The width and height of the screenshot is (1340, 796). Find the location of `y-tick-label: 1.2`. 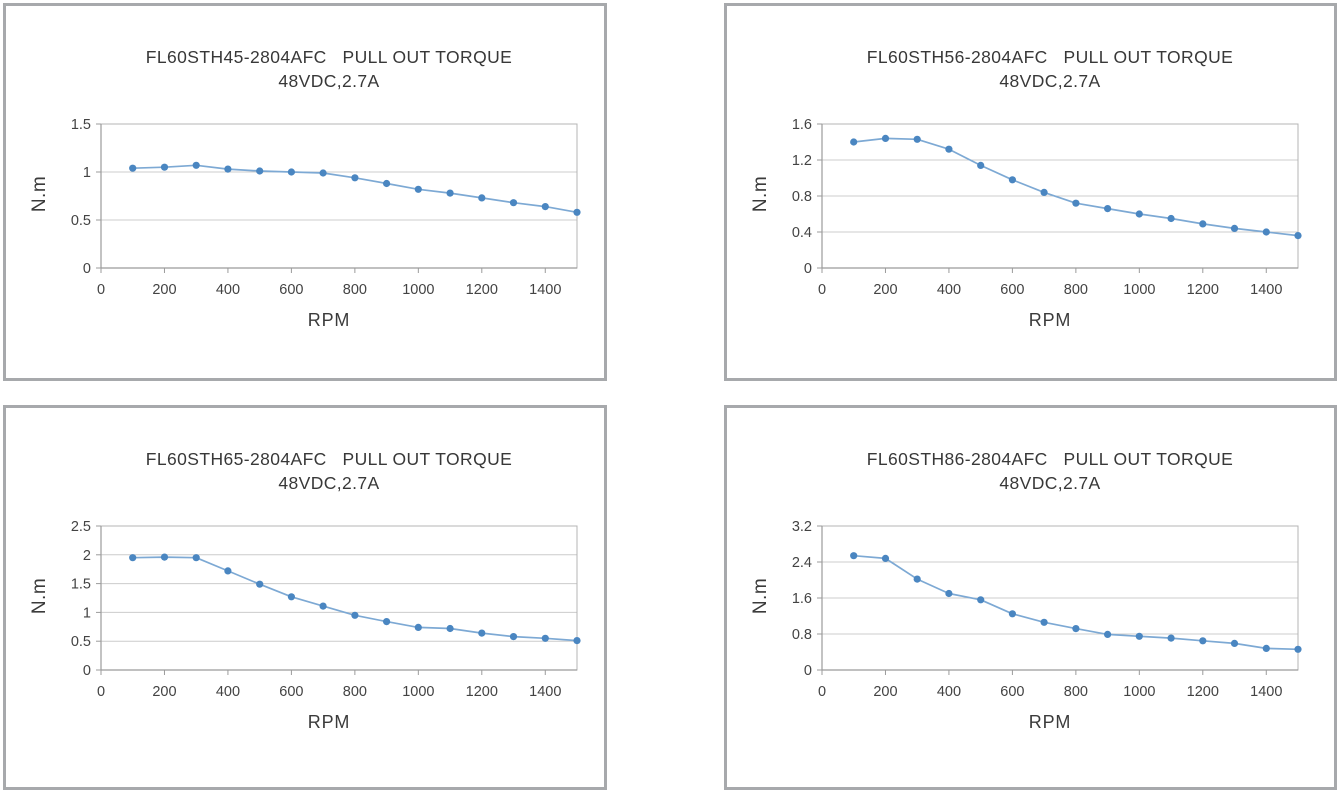

y-tick-label: 1.2 is located at coordinates (802, 161).